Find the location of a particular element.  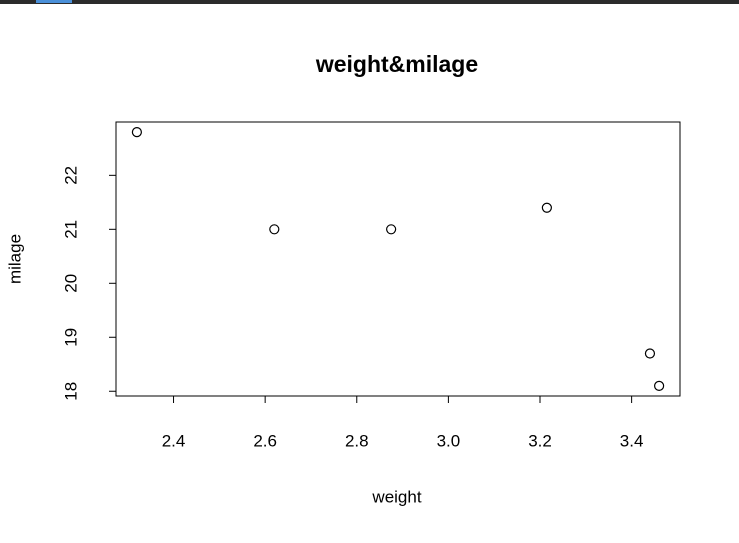

x-tick-label: 3.4 is located at coordinates (632, 440).